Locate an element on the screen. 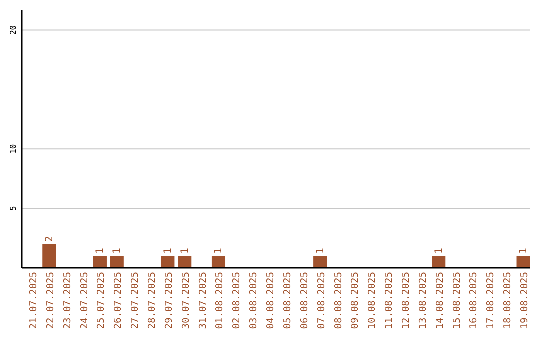 The image size is (540, 340). x-tick-label: 15.08.2025 is located at coordinates (457, 301).